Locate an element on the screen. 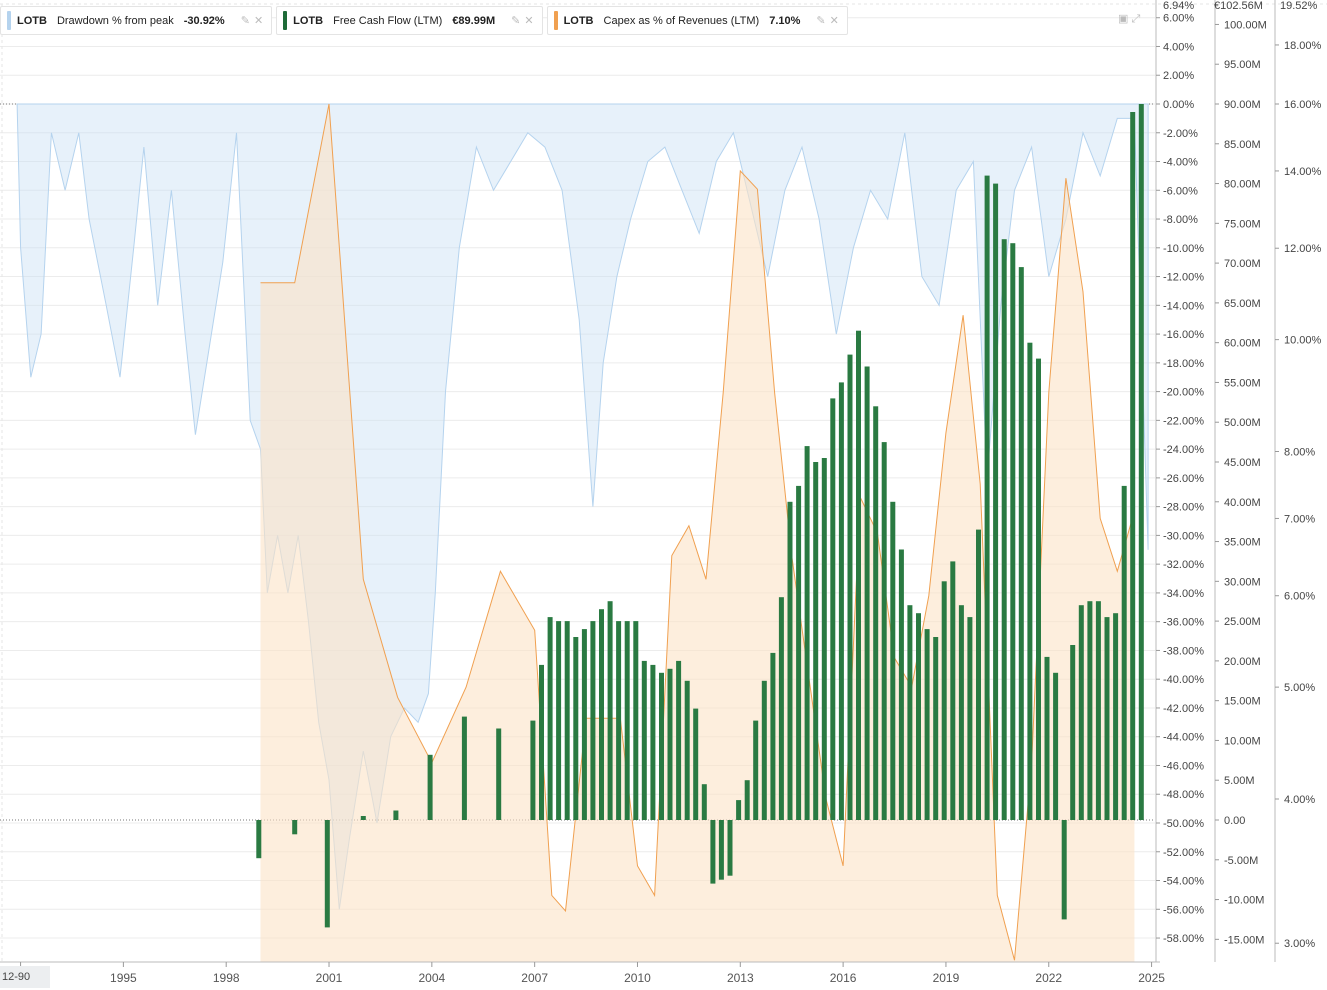 The image size is (1327, 990). capex-tick-label: 6.00% is located at coordinates (1299, 597).